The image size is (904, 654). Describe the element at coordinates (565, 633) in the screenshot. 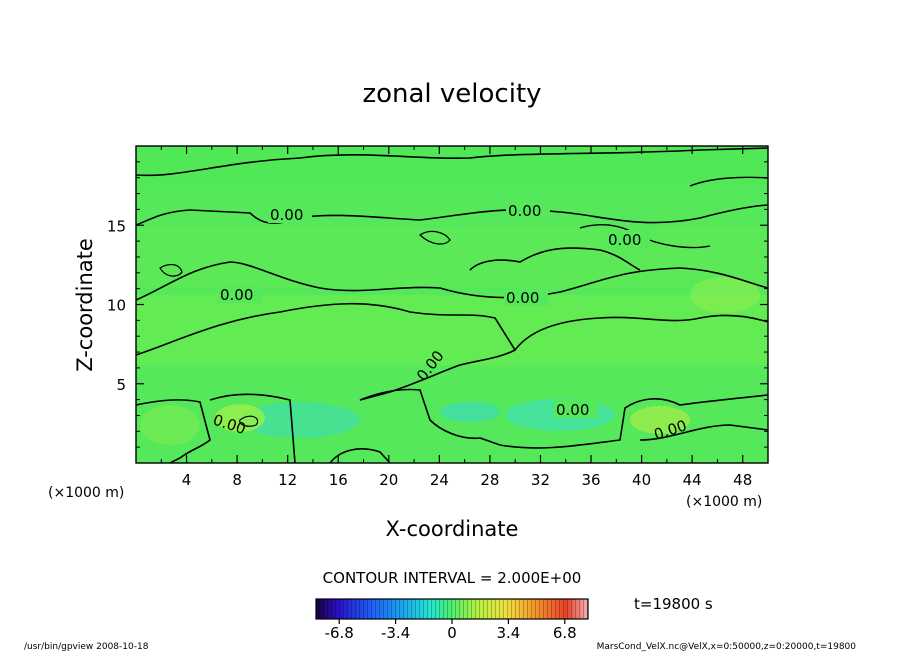

I see `colorbar-tick-label: 6.8` at that location.